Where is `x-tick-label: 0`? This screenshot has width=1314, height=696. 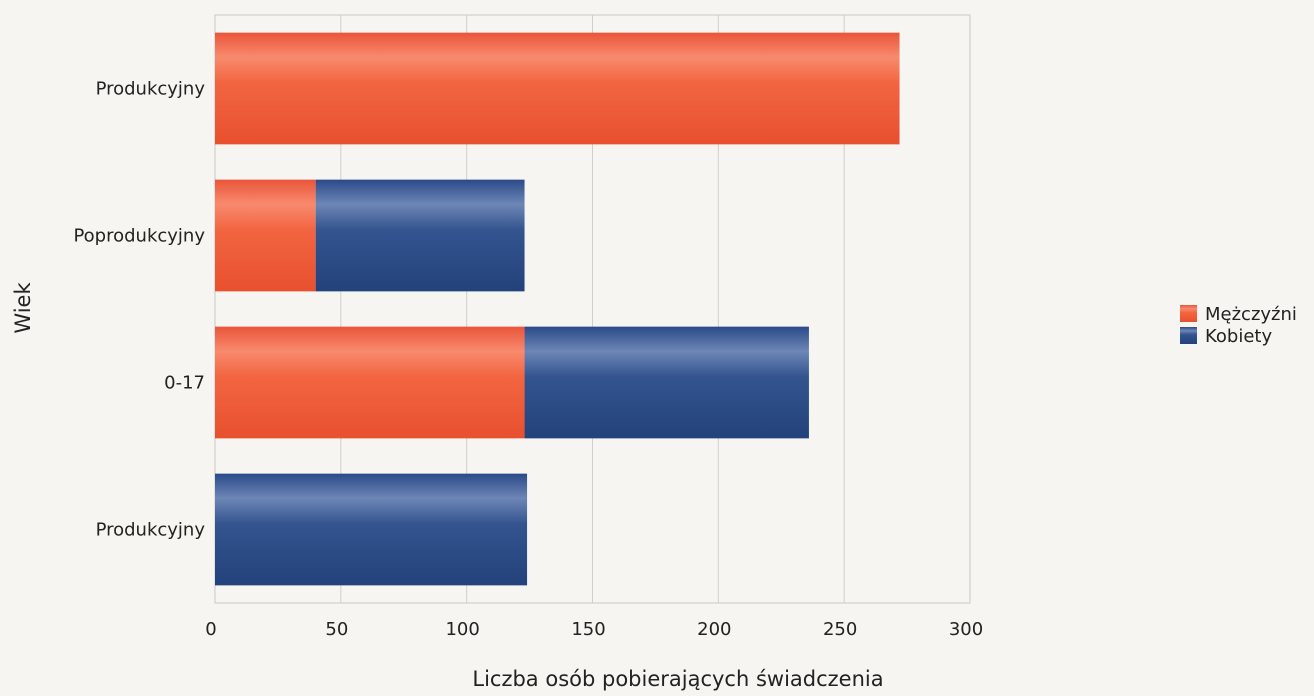 x-tick-label: 0 is located at coordinates (210, 629).